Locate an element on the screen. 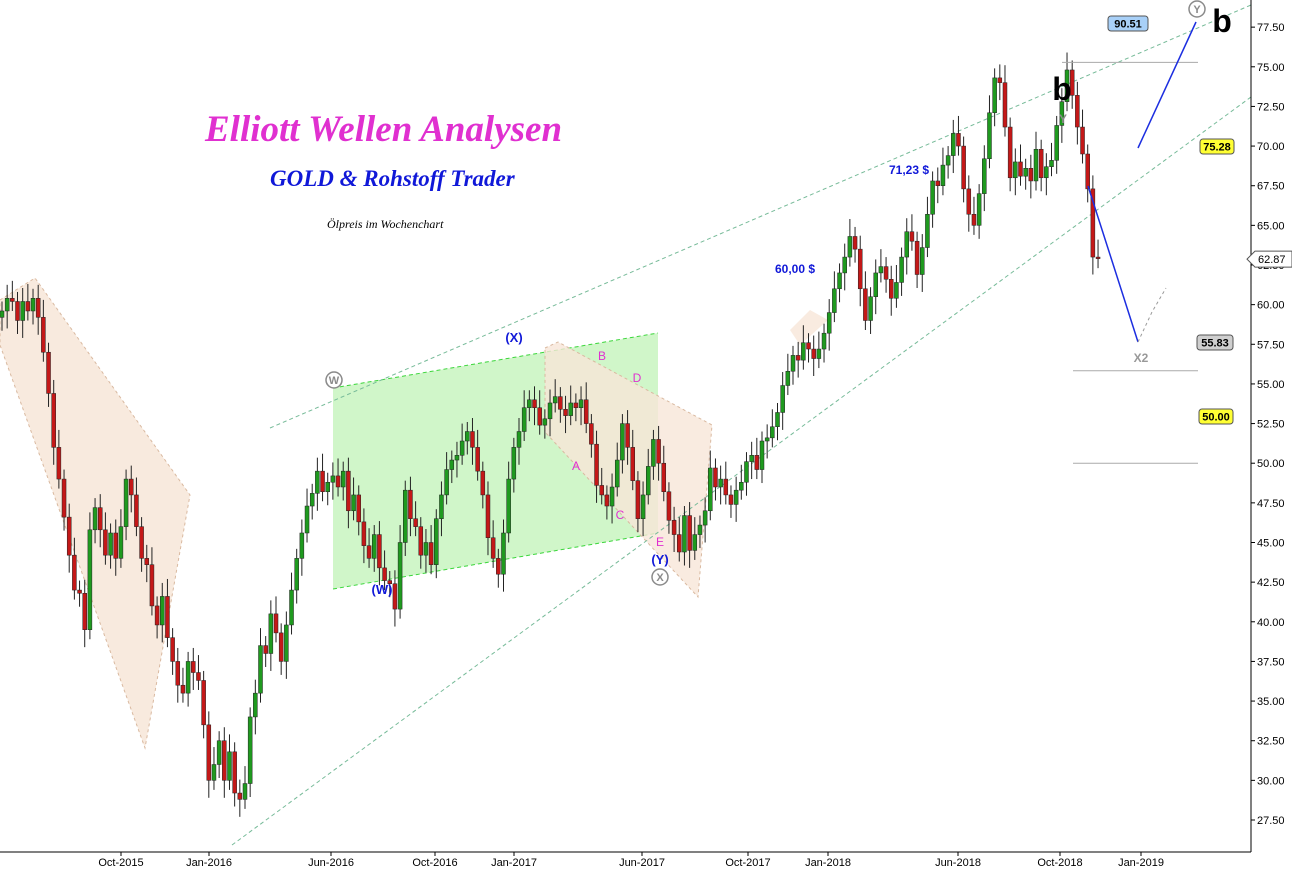 The width and height of the screenshot is (1292, 869). y-tick-label: 67.50 is located at coordinates (1271, 187).